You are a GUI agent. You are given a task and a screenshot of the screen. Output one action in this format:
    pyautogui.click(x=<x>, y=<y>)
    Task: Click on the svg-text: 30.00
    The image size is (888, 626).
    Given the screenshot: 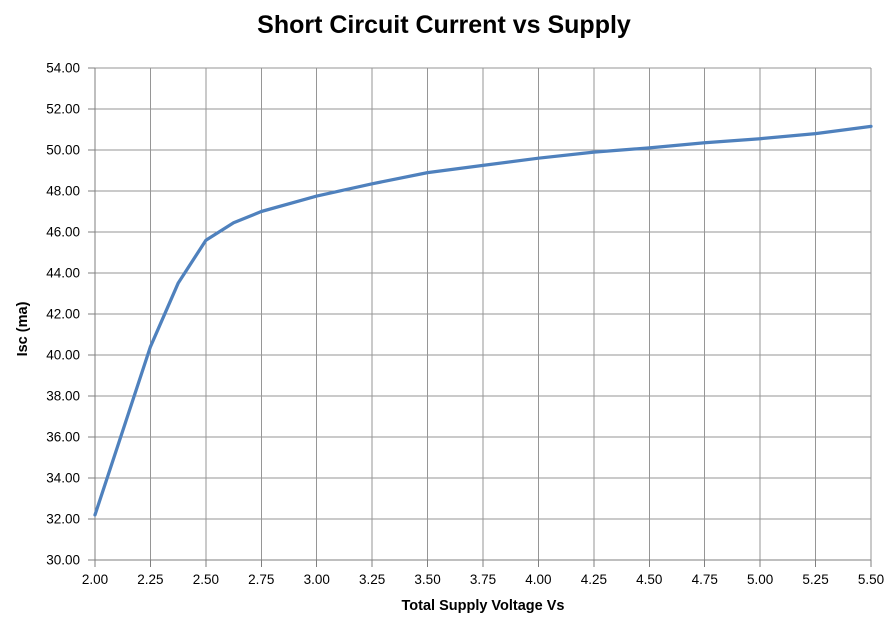 What is the action you would take?
    pyautogui.click(x=63, y=560)
    